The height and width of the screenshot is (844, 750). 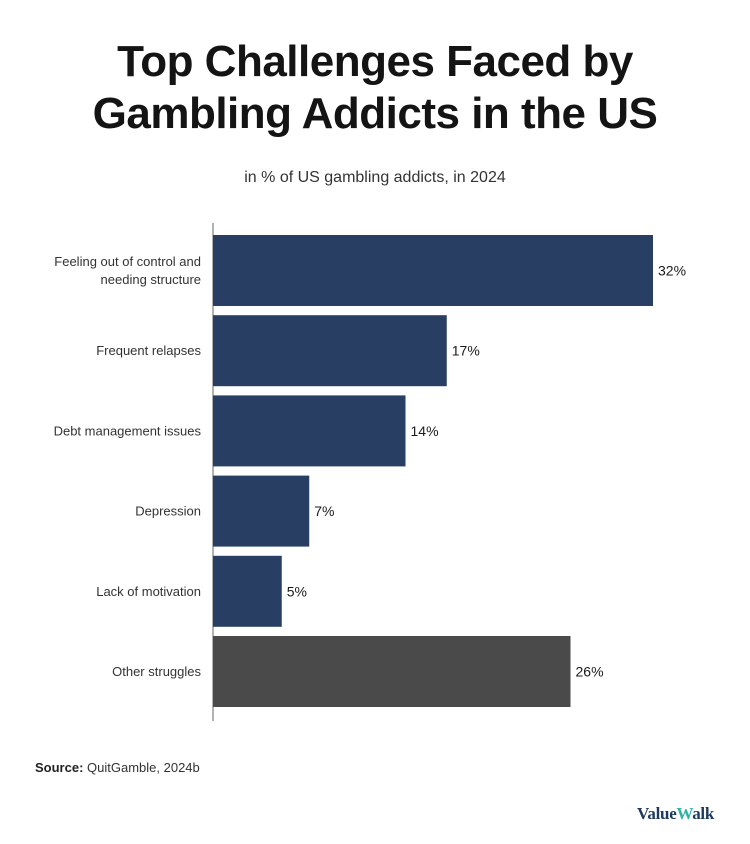 I want to click on category-label: Depression, so click(x=168, y=511).